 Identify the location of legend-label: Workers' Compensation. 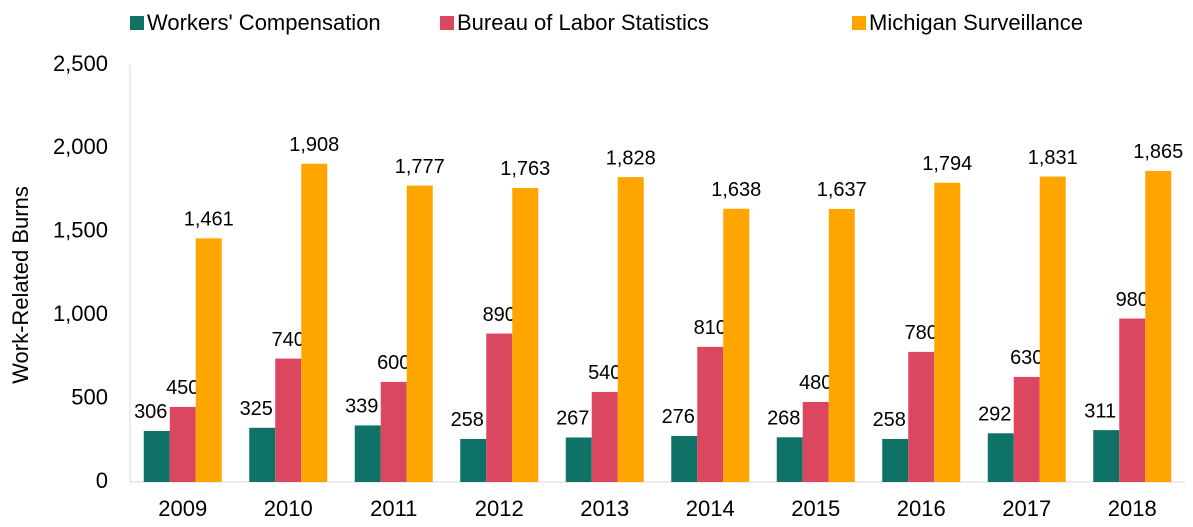
(264, 22).